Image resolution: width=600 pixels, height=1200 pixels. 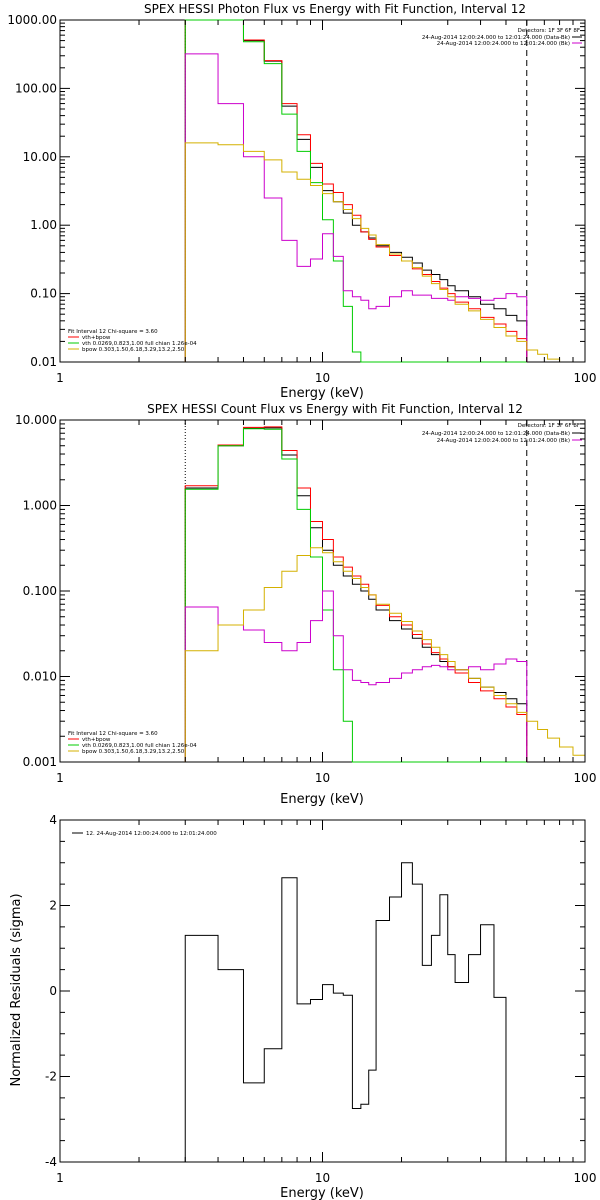 What do you see at coordinates (40, 157) in the screenshot?
I see `y-tick-label: 10.00` at bounding box center [40, 157].